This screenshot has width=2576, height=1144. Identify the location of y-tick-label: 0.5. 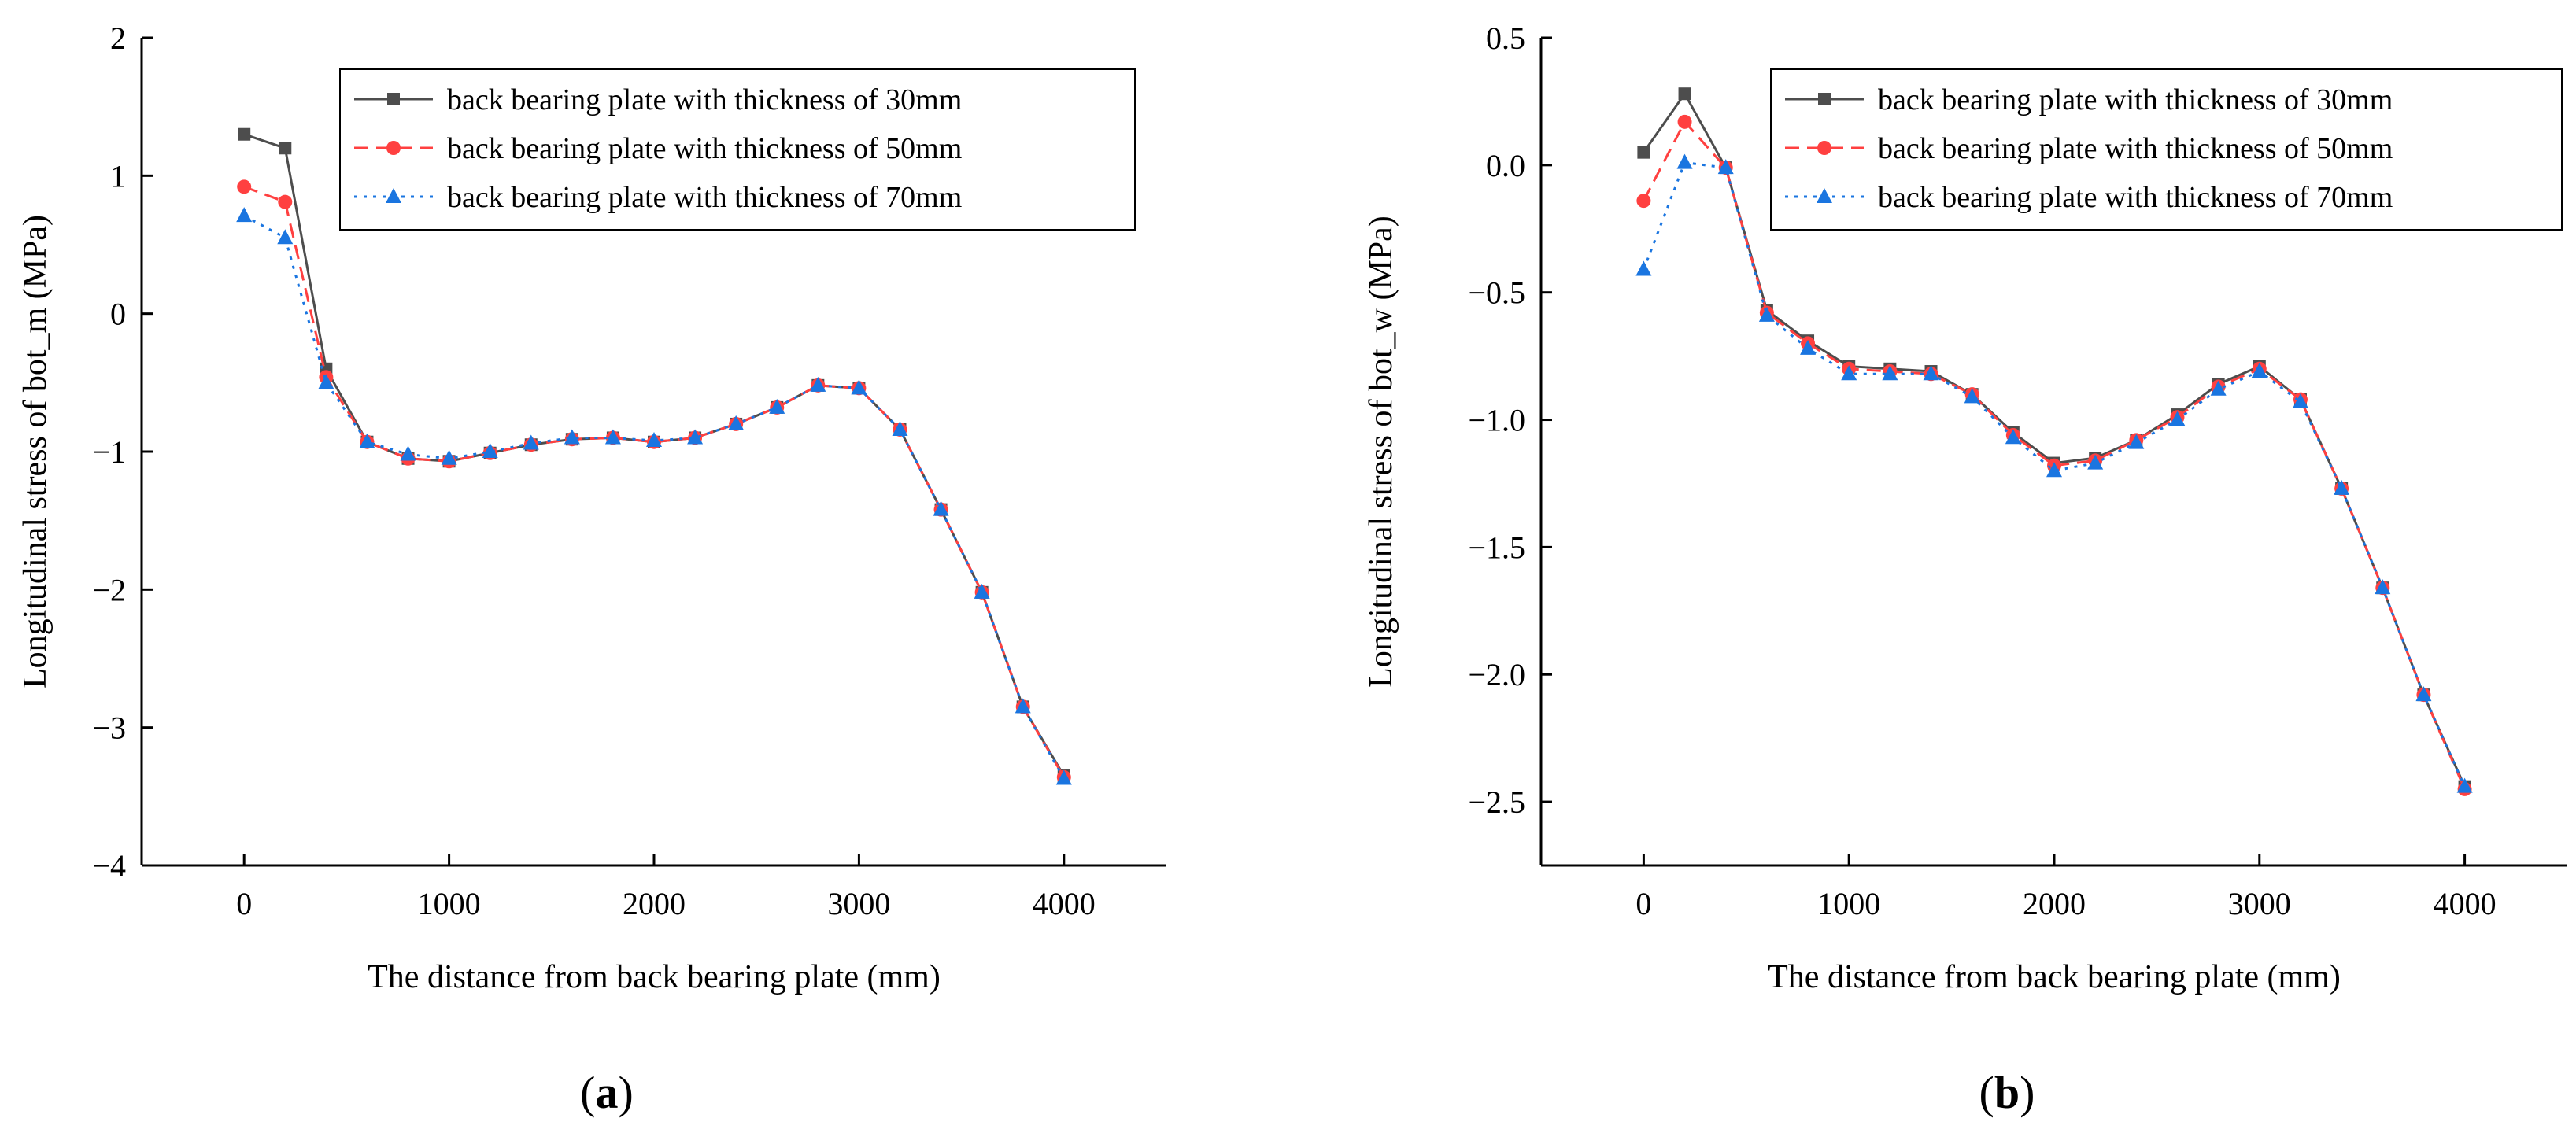
(1505, 38).